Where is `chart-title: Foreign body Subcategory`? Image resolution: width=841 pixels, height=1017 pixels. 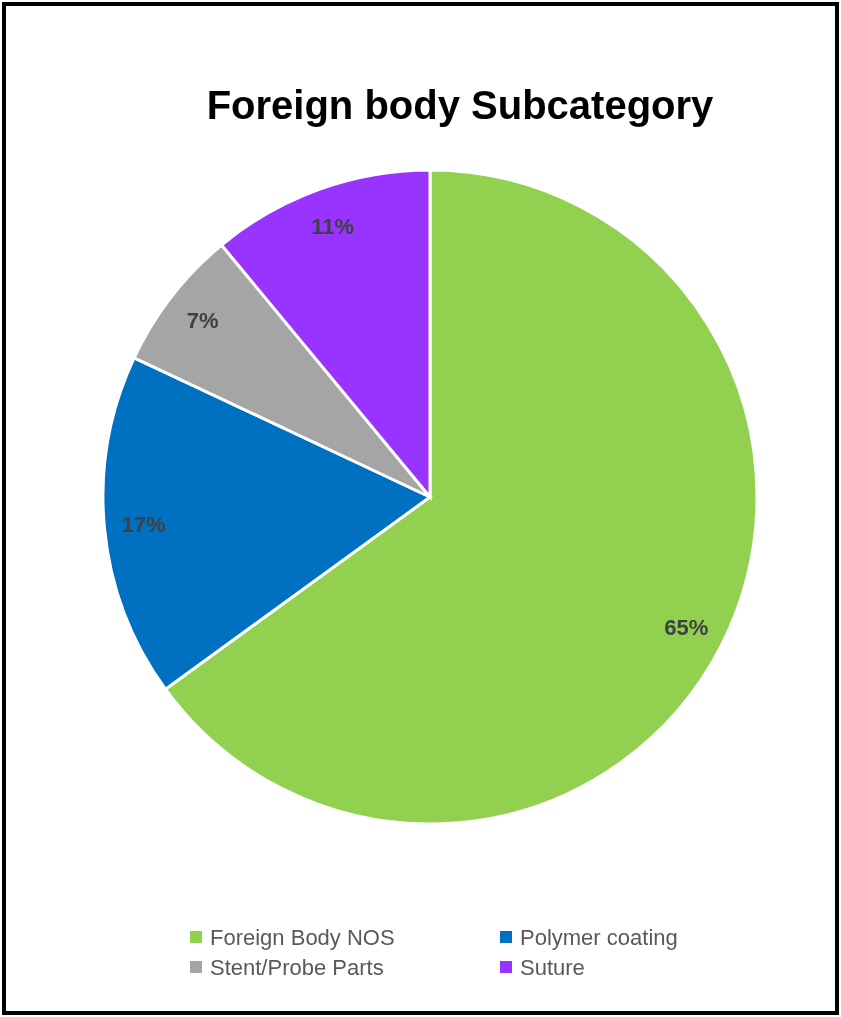
chart-title: Foreign body Subcategory is located at coordinates (460, 105).